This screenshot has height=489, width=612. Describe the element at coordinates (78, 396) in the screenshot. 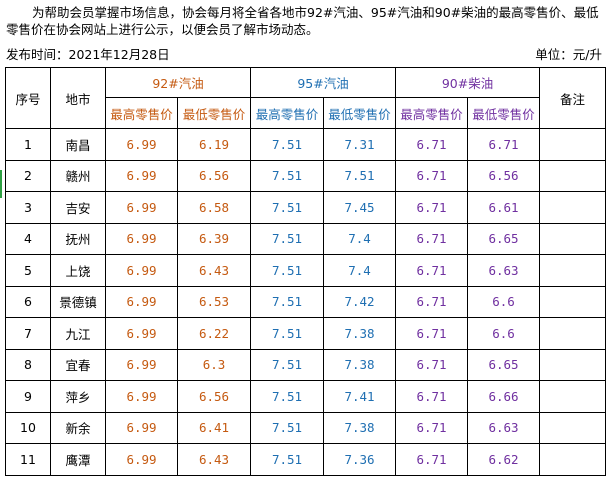

I see `cell-city: 萍乡` at that location.